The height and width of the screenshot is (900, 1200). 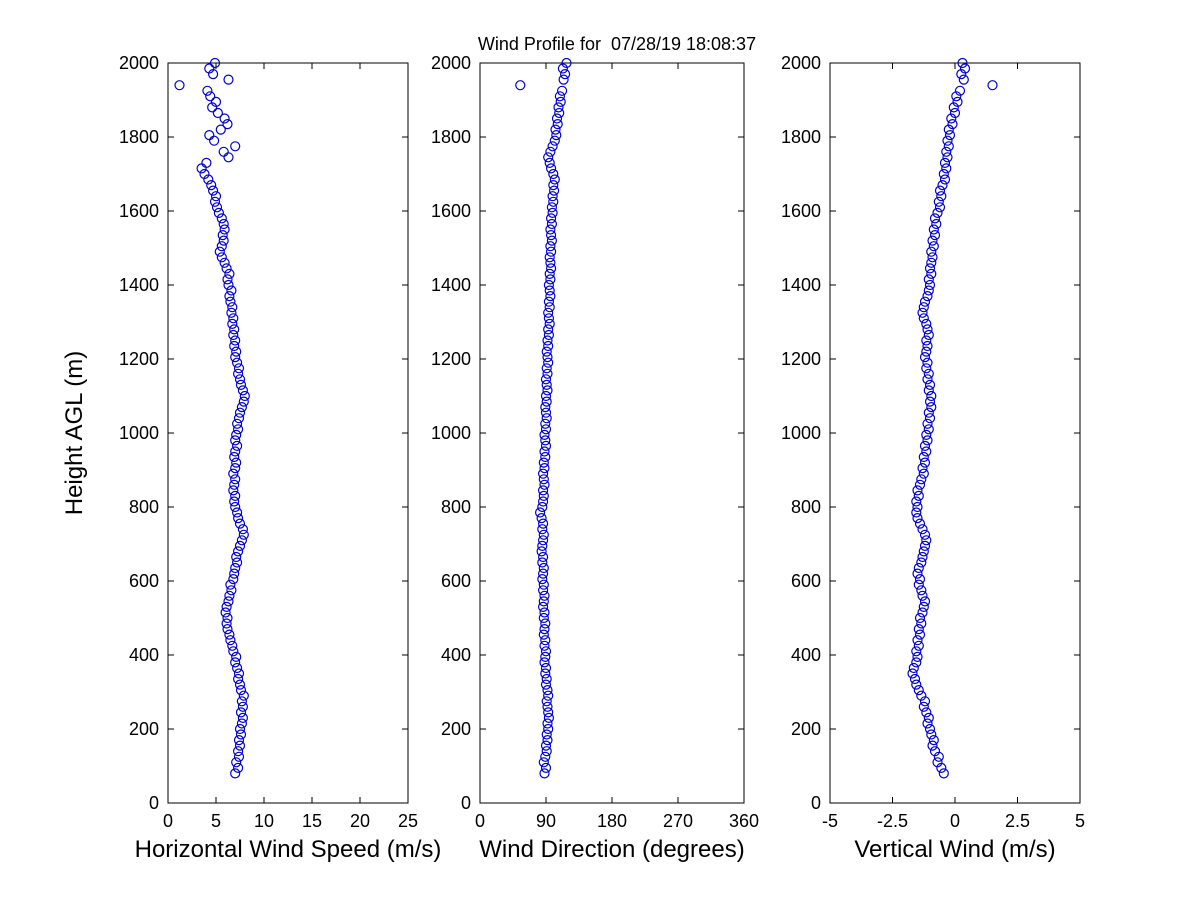 I want to click on x-tick-label: 15, so click(x=312, y=821).